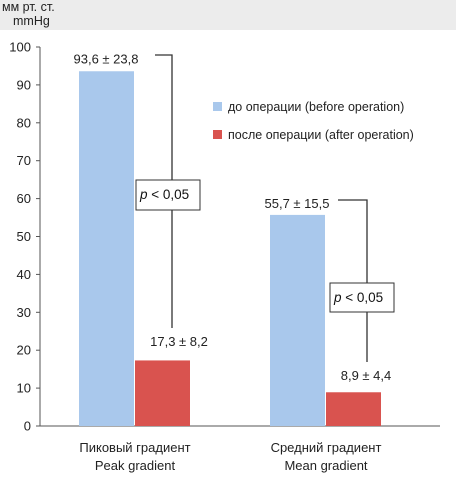 The width and height of the screenshot is (456, 481). Describe the element at coordinates (24, 312) in the screenshot. I see `y-tick-label: 30` at that location.